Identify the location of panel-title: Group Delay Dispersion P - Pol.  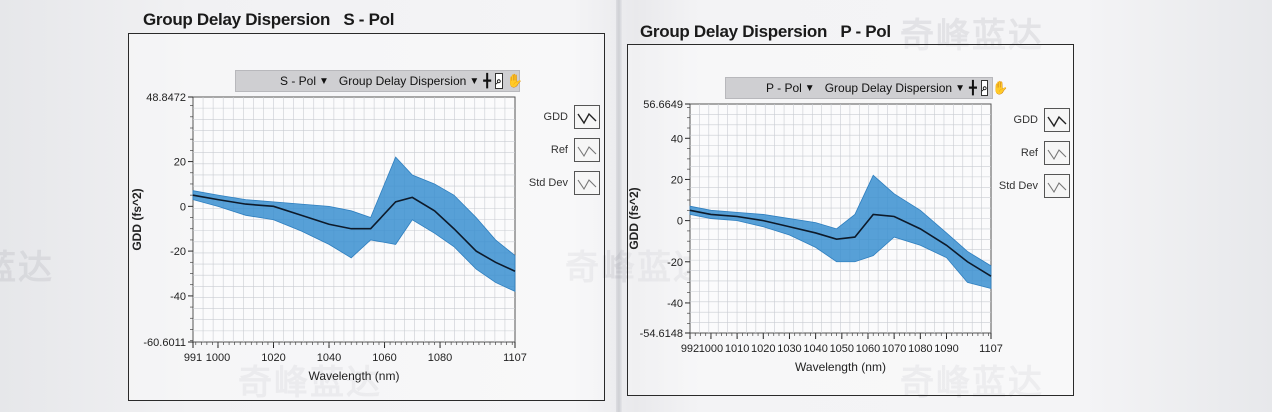
(765, 31).